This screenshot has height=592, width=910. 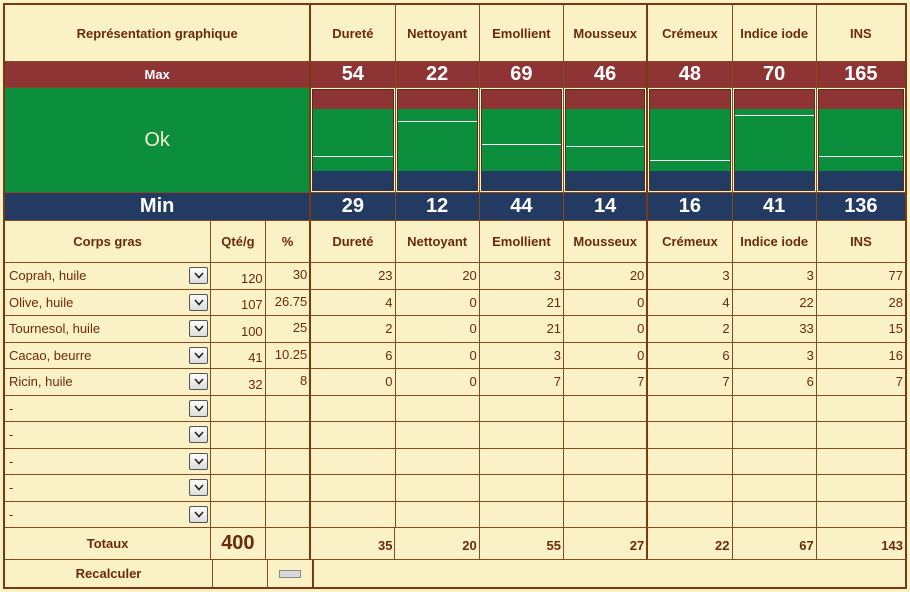 I want to click on ingredient-name: Tournesol, huile, so click(x=55, y=329).